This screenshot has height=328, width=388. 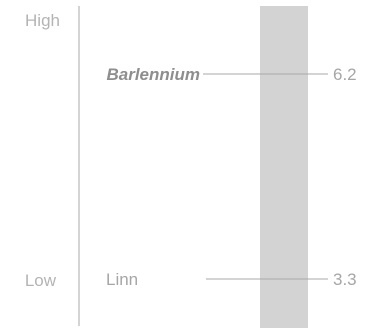 I want to click on value-label-barlennium: 6.2, so click(x=345, y=74).